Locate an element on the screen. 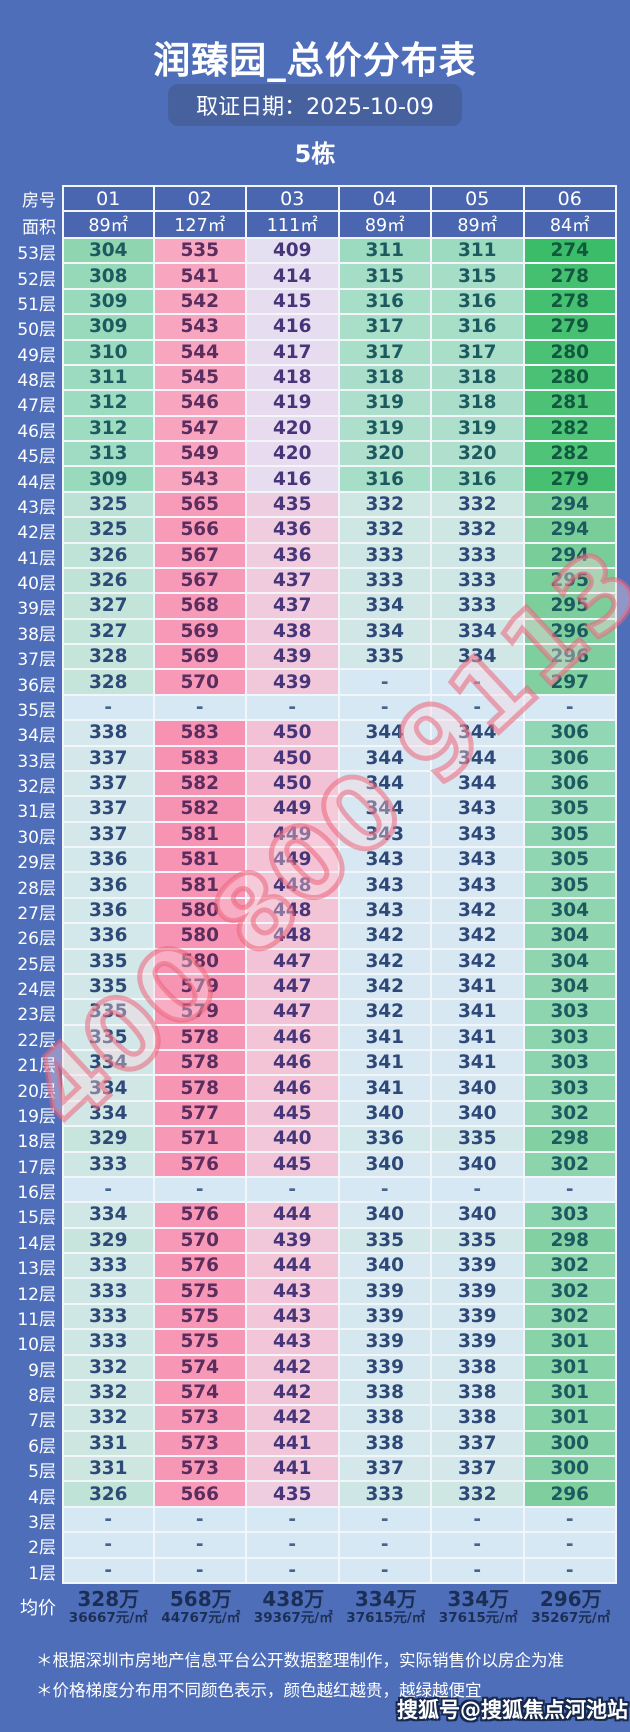 This screenshot has height=1732, width=630. average-price-cell: 568万 44767元/㎡ is located at coordinates (201, 1607).